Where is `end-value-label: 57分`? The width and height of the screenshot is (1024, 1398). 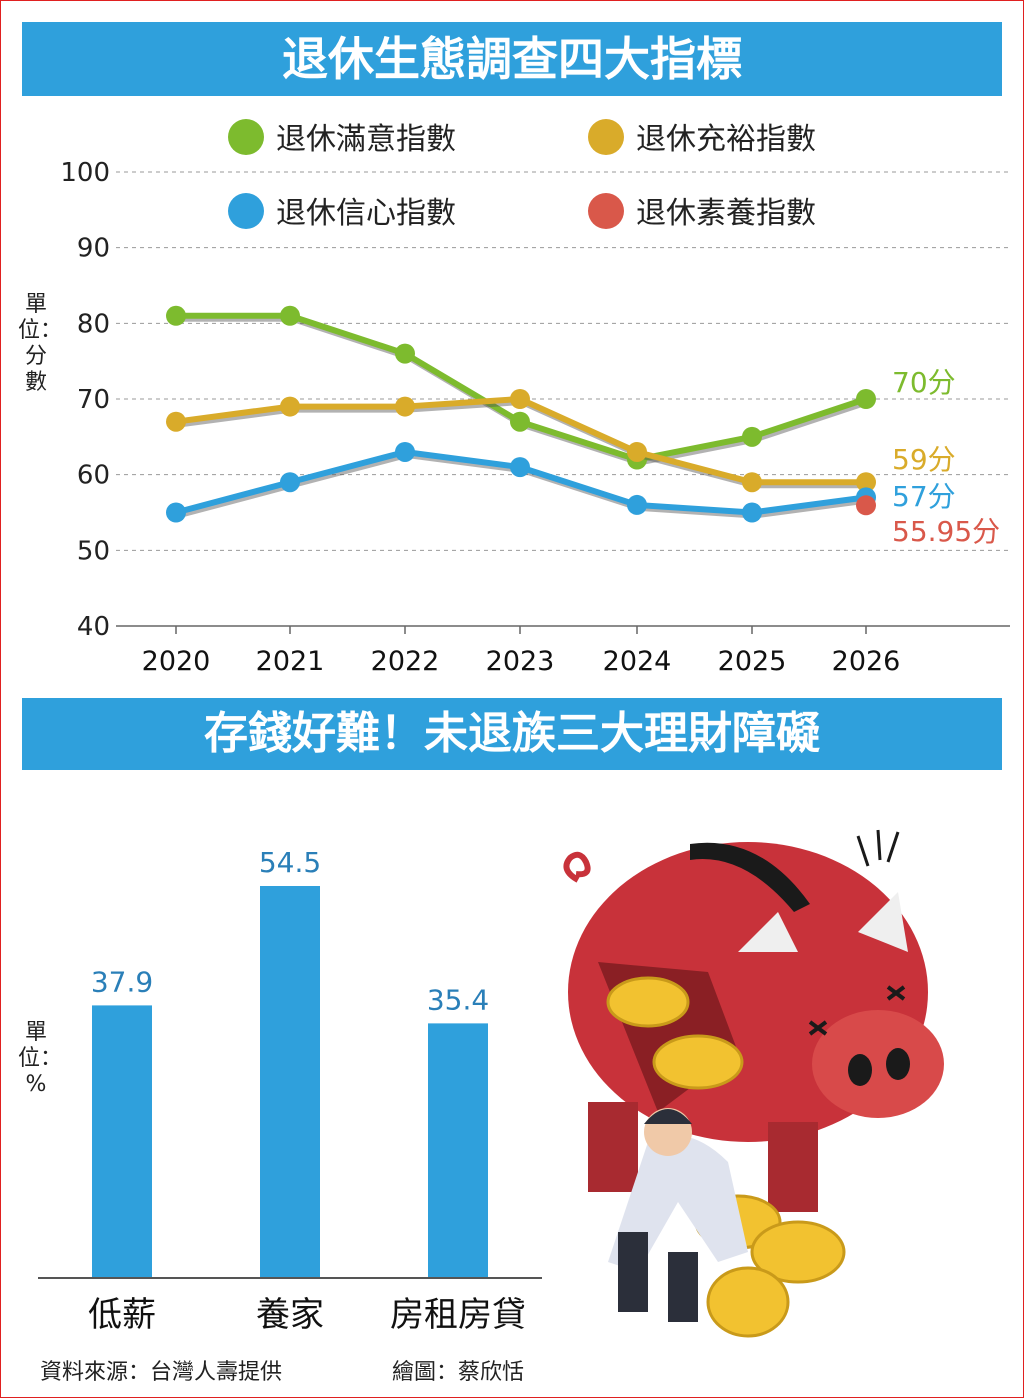 end-value-label: 57分 is located at coordinates (924, 496).